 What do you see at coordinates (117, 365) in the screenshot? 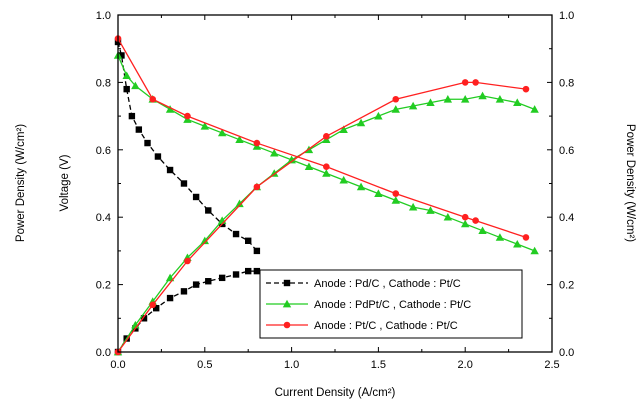
I see `x-tick-label: 0.0` at bounding box center [117, 365].